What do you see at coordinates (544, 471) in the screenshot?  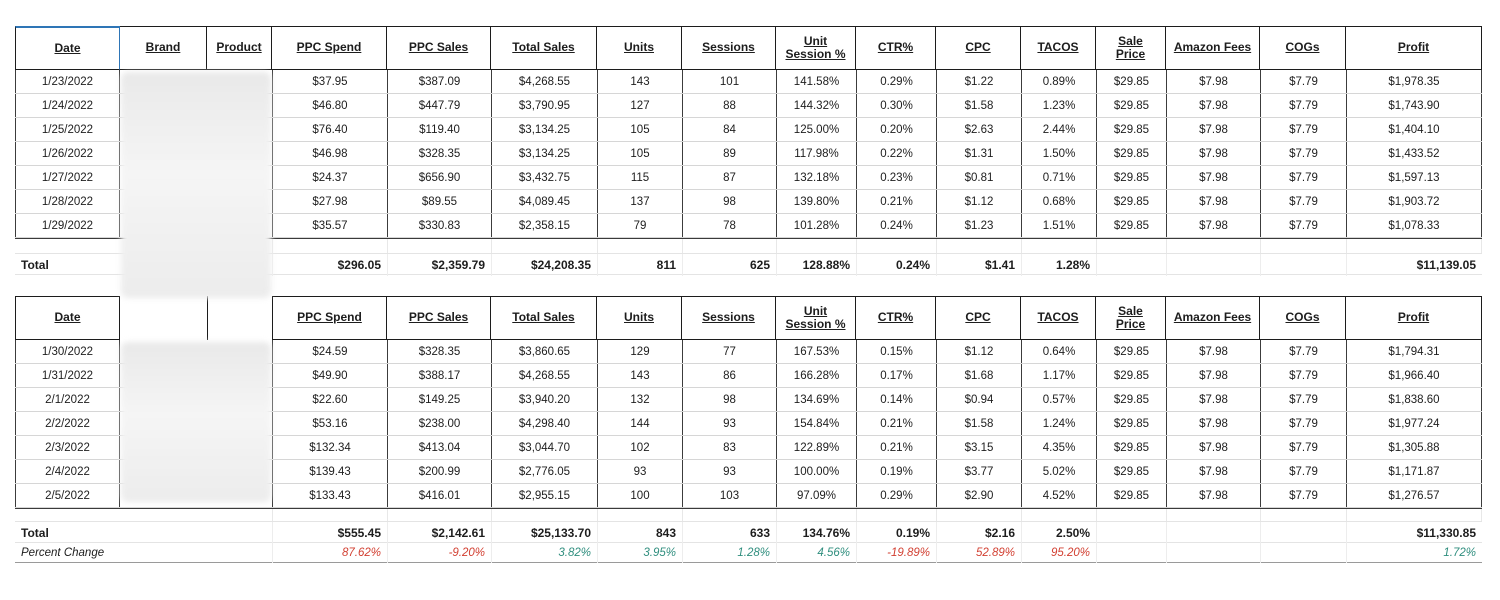 I see `table-cell: $2,776.05` at bounding box center [544, 471].